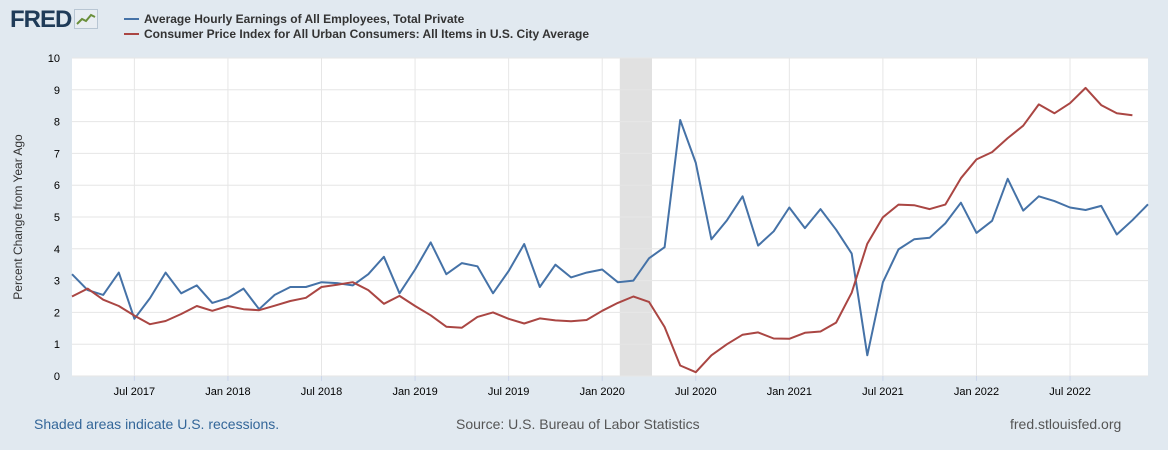 Image resolution: width=1168 pixels, height=450 pixels. Describe the element at coordinates (789, 392) in the screenshot. I see `x-tick-label: Jan 2021` at that location.